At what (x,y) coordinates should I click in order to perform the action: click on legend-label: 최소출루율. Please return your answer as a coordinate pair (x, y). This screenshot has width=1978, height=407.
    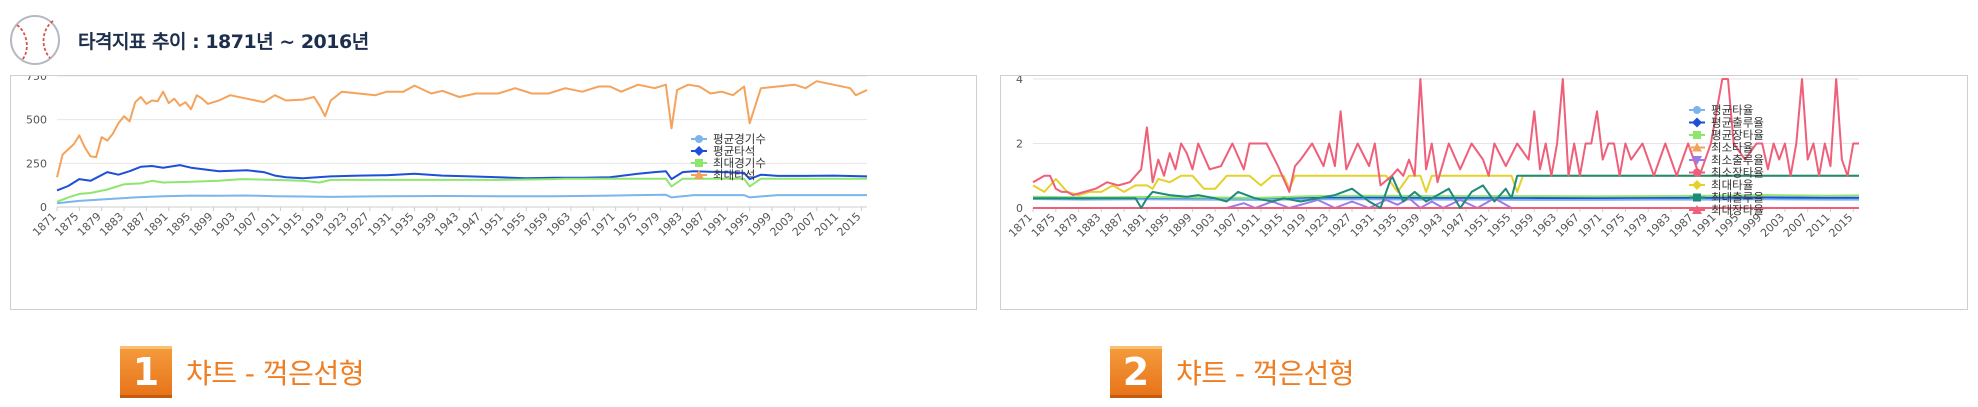
    Looking at the image, I should click on (1737, 160).